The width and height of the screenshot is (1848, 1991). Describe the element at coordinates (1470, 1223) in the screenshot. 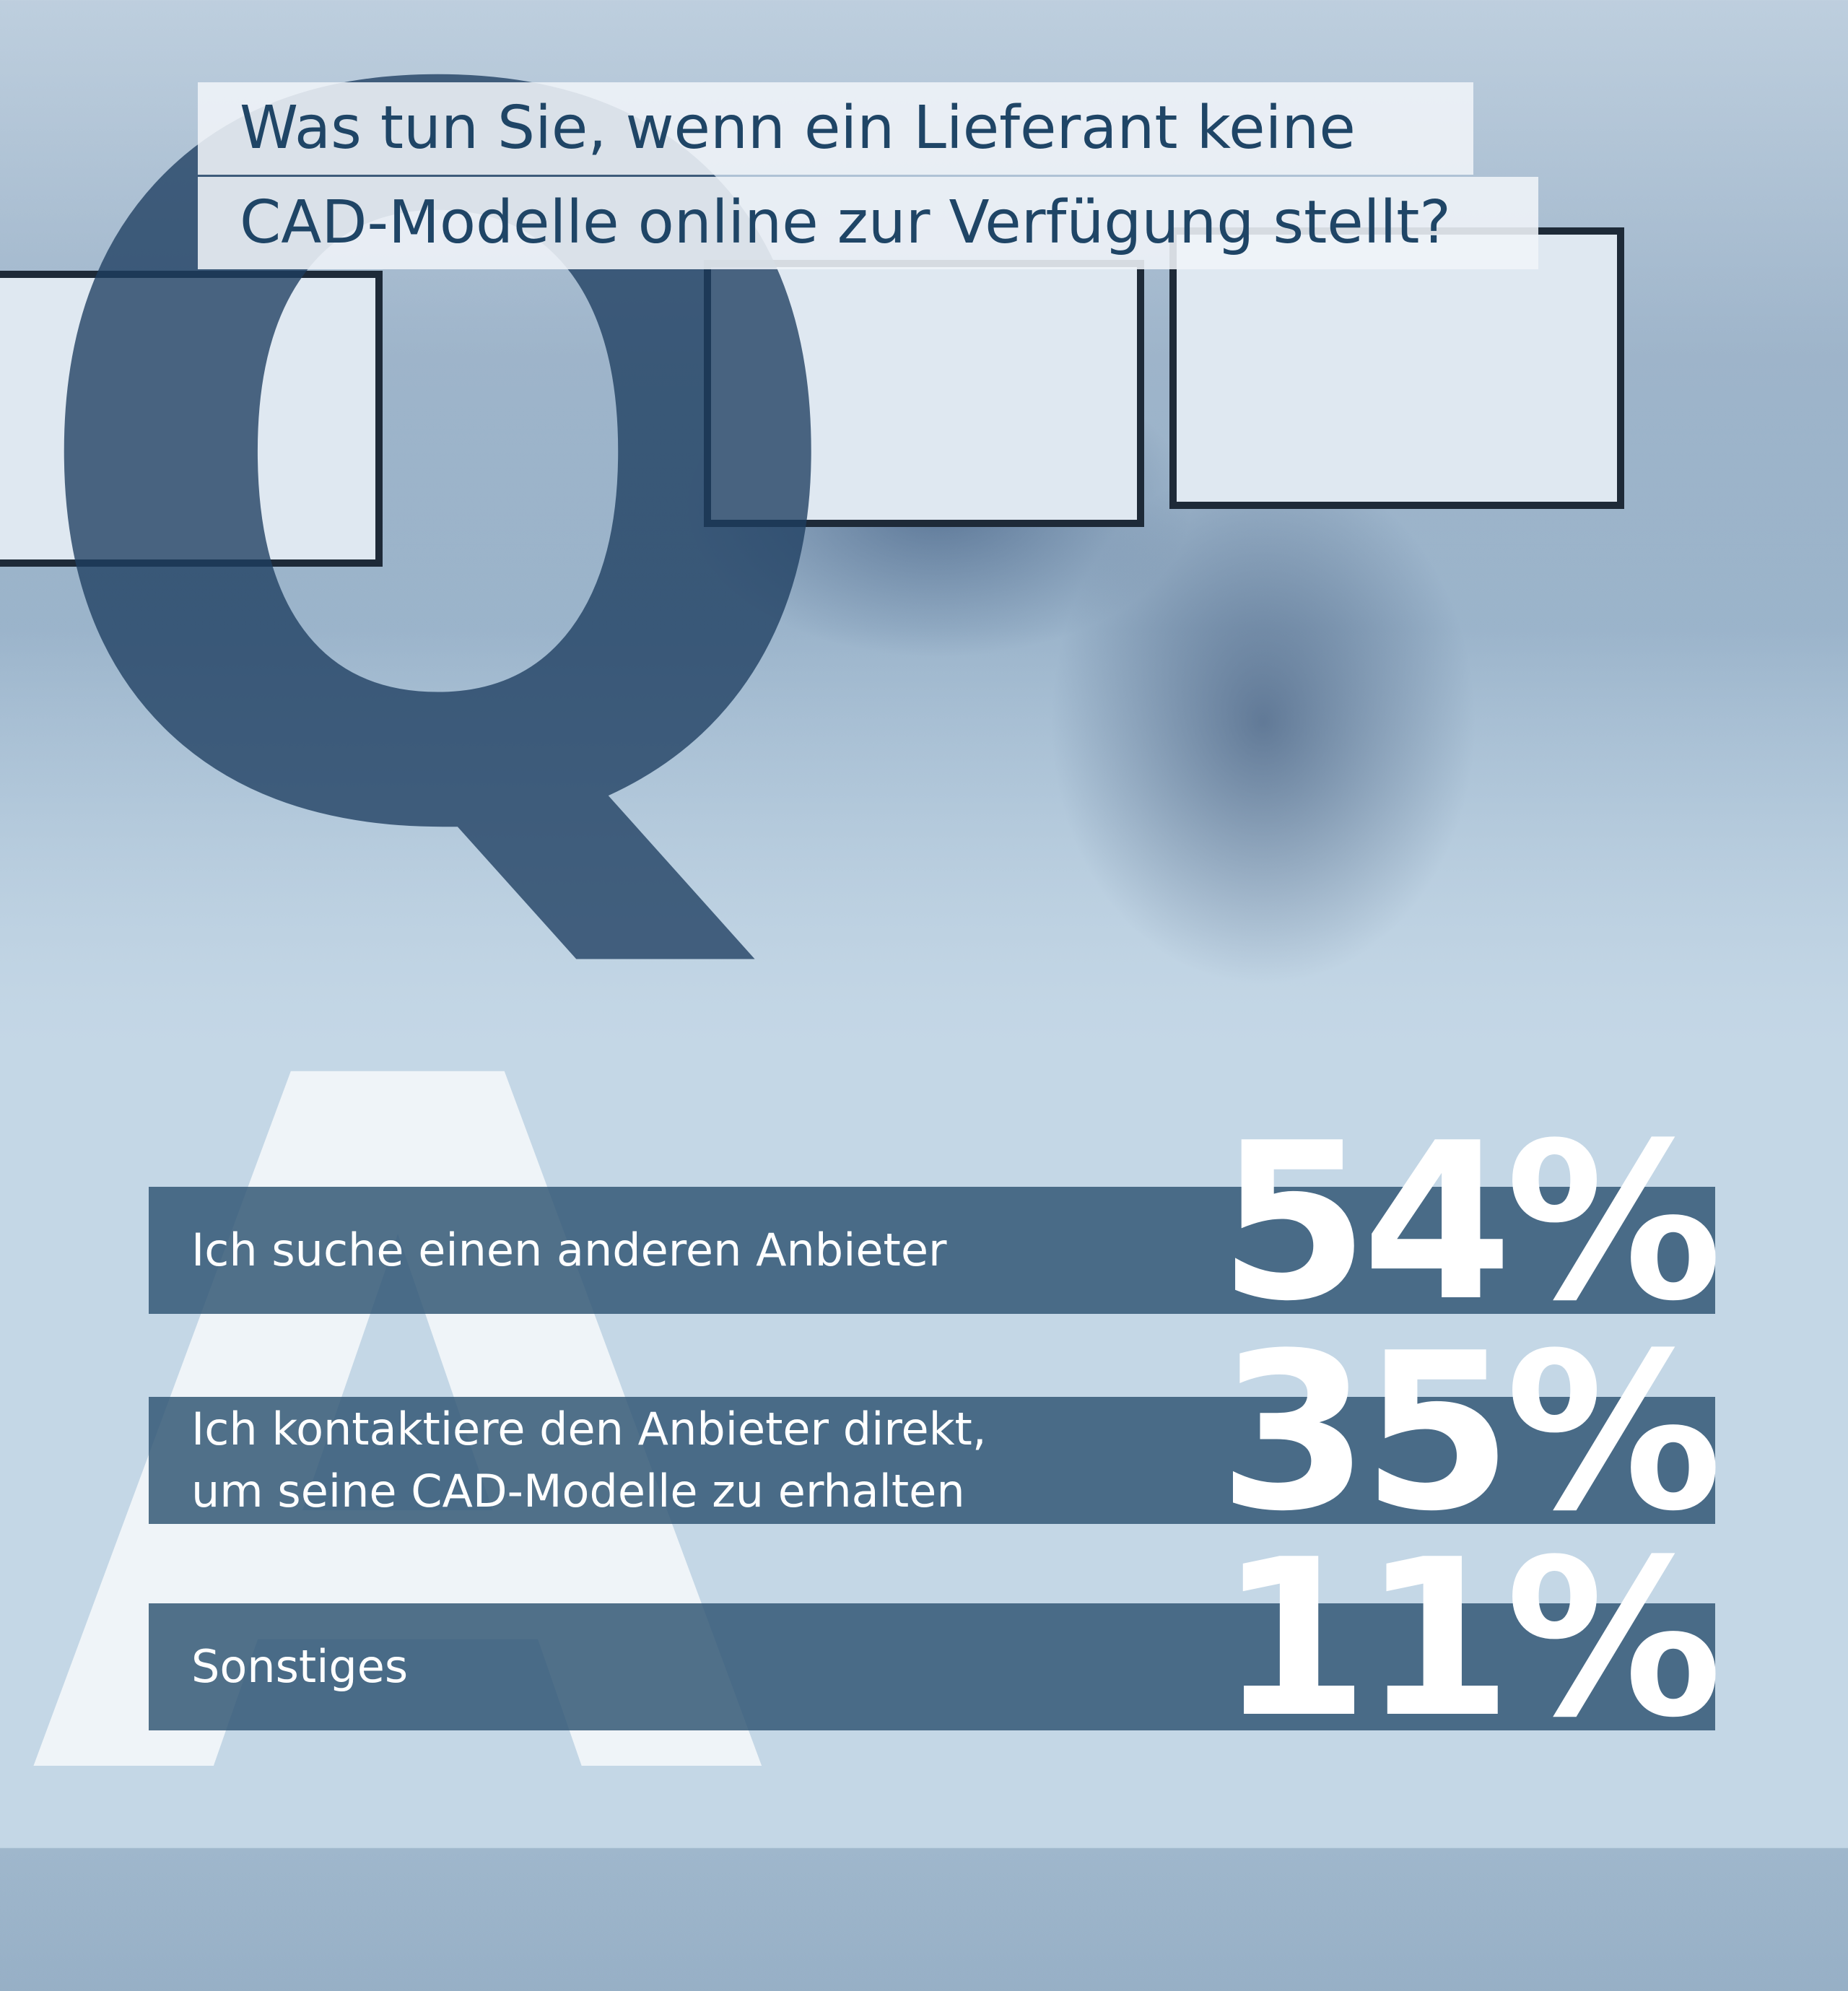

I see `answer-percent: 54%` at that location.